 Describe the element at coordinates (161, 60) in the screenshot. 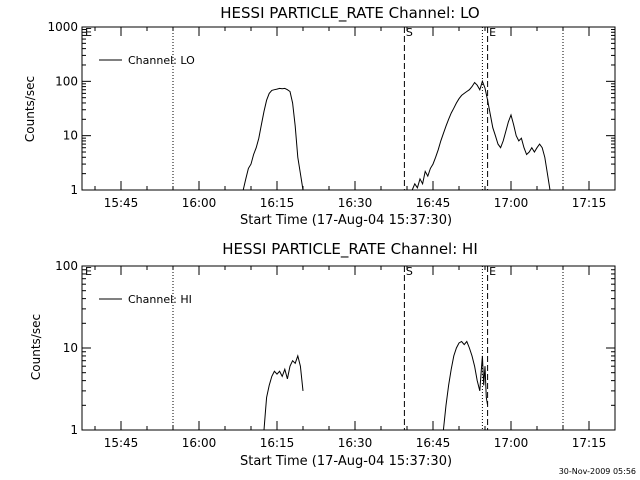

I see `legend-entry: Channel: LO` at that location.